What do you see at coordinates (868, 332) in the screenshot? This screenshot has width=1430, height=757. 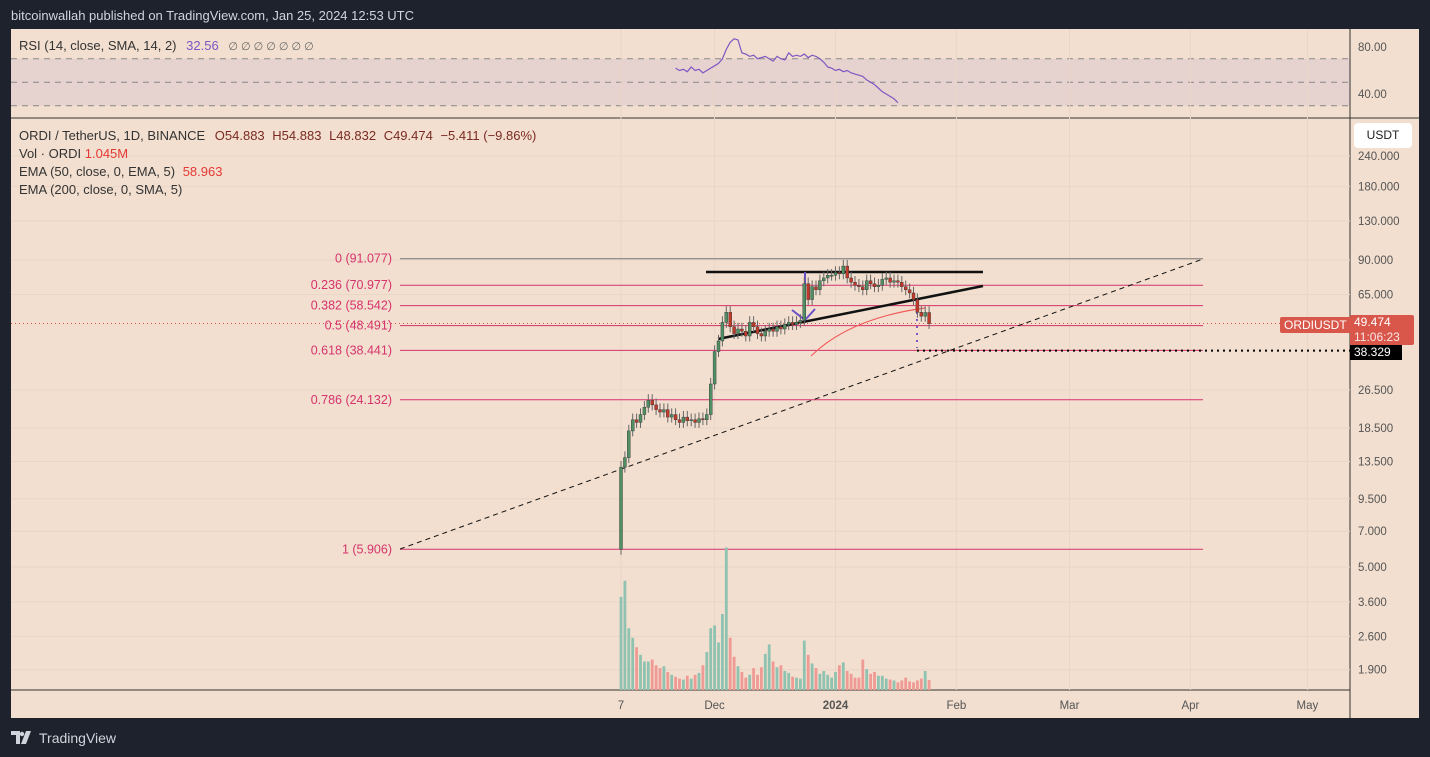 I see `ema50-line` at bounding box center [868, 332].